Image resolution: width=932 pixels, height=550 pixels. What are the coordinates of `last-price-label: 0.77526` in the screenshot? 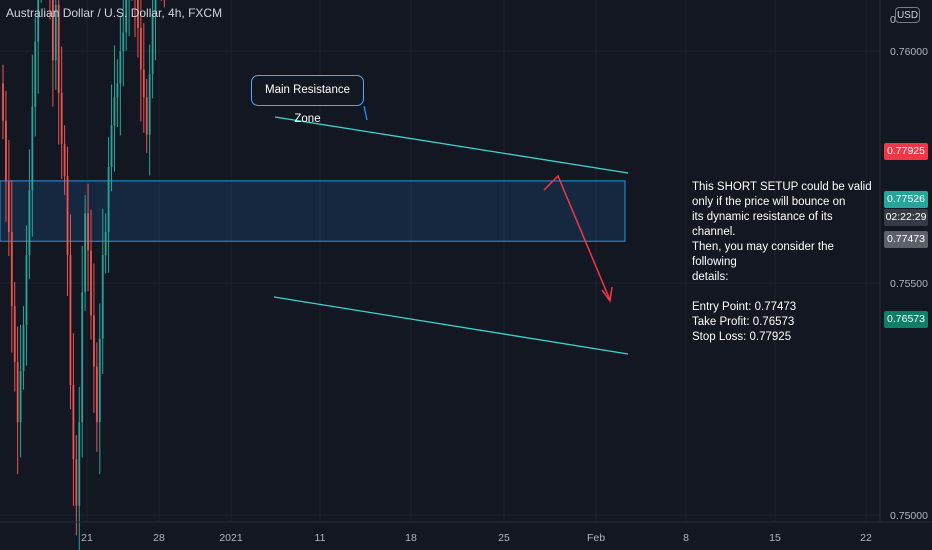 It's located at (906, 199).